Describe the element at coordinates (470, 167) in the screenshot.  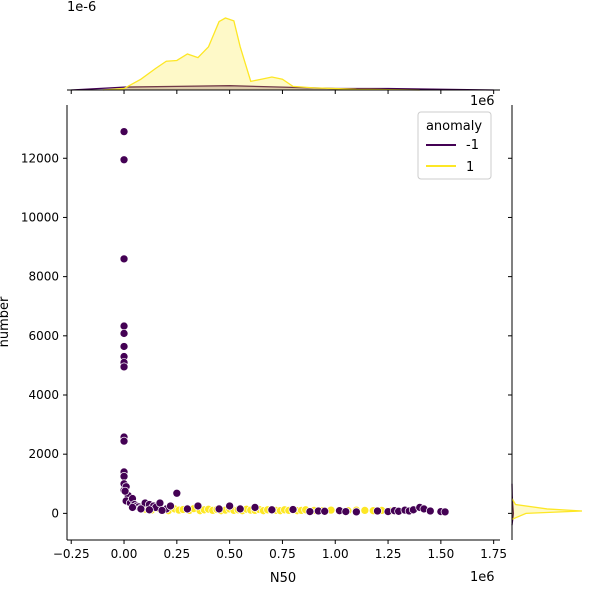
I see `legend-label-1: 1` at that location.